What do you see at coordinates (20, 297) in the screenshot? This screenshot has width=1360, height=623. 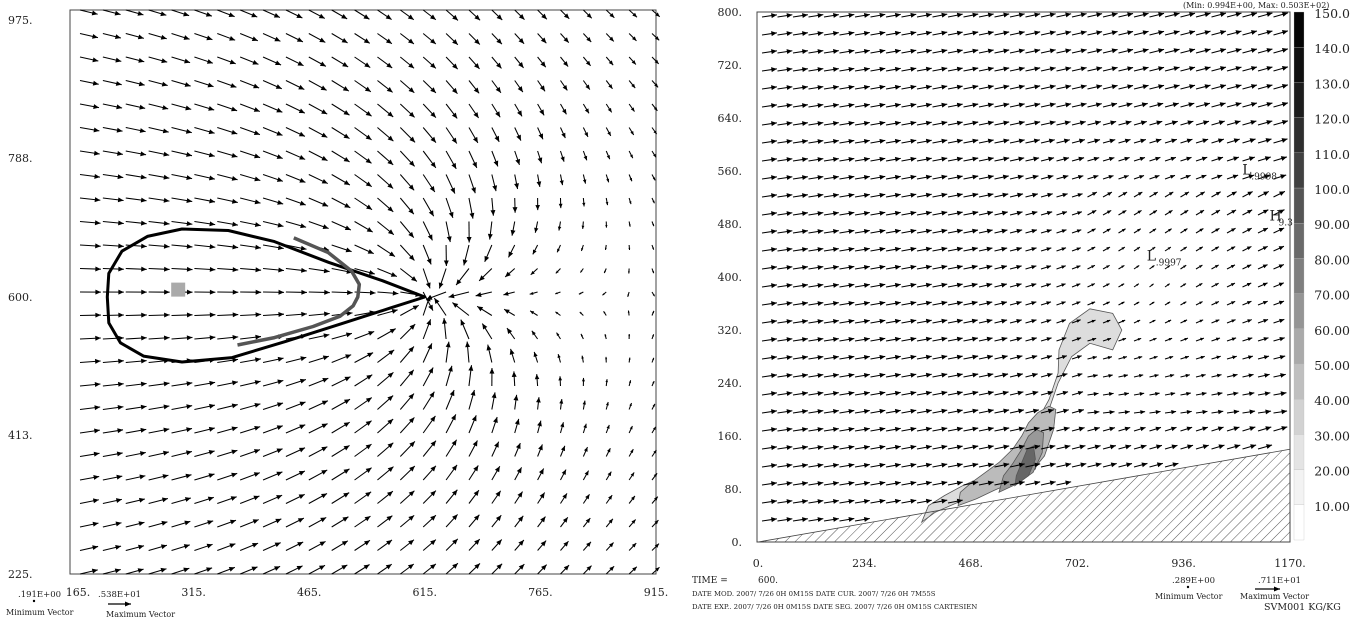 I see `left-y-tick-label: 600.` at bounding box center [20, 297].